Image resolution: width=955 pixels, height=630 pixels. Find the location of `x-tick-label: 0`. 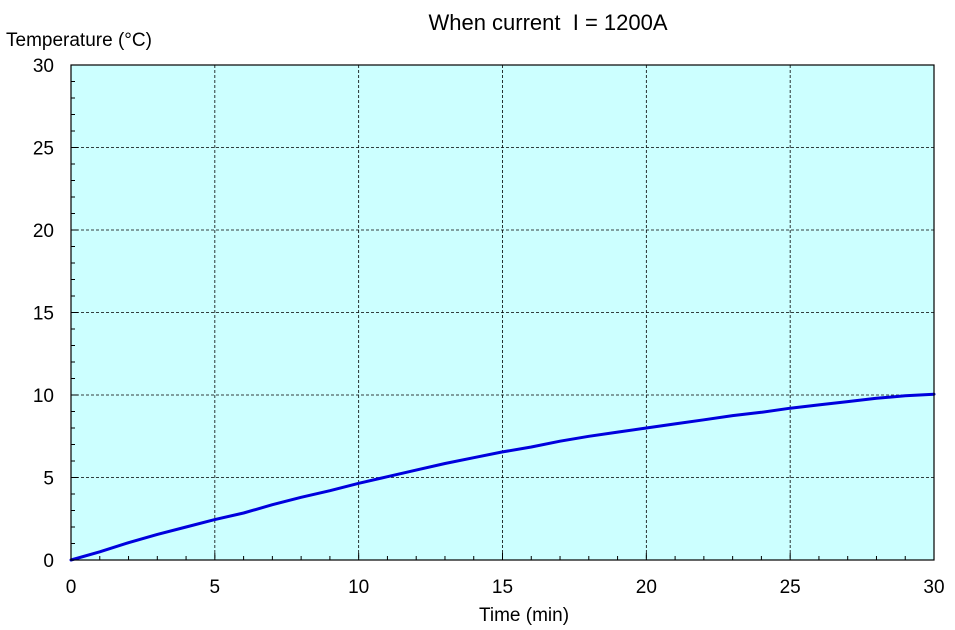

x-tick-label: 0 is located at coordinates (71, 587).